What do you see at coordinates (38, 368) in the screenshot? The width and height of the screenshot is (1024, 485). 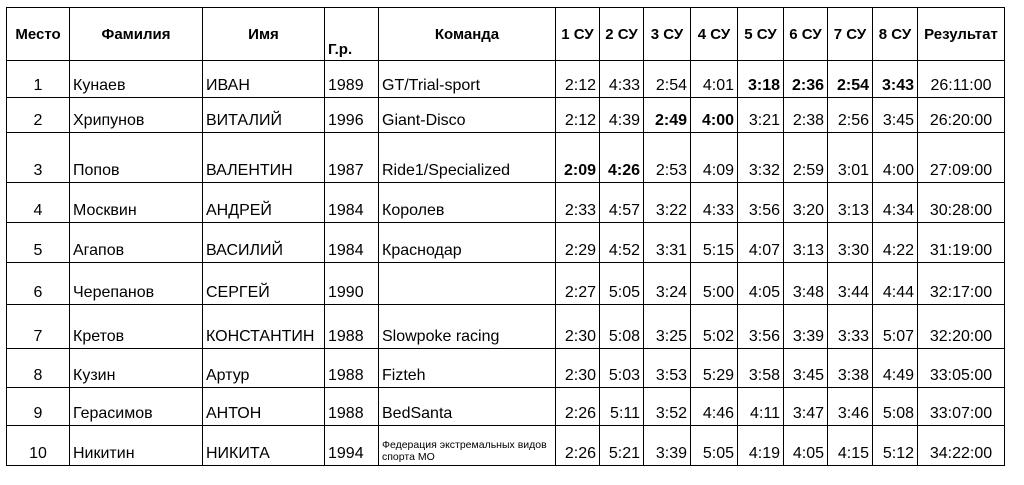 I see `place-cell: 8` at bounding box center [38, 368].